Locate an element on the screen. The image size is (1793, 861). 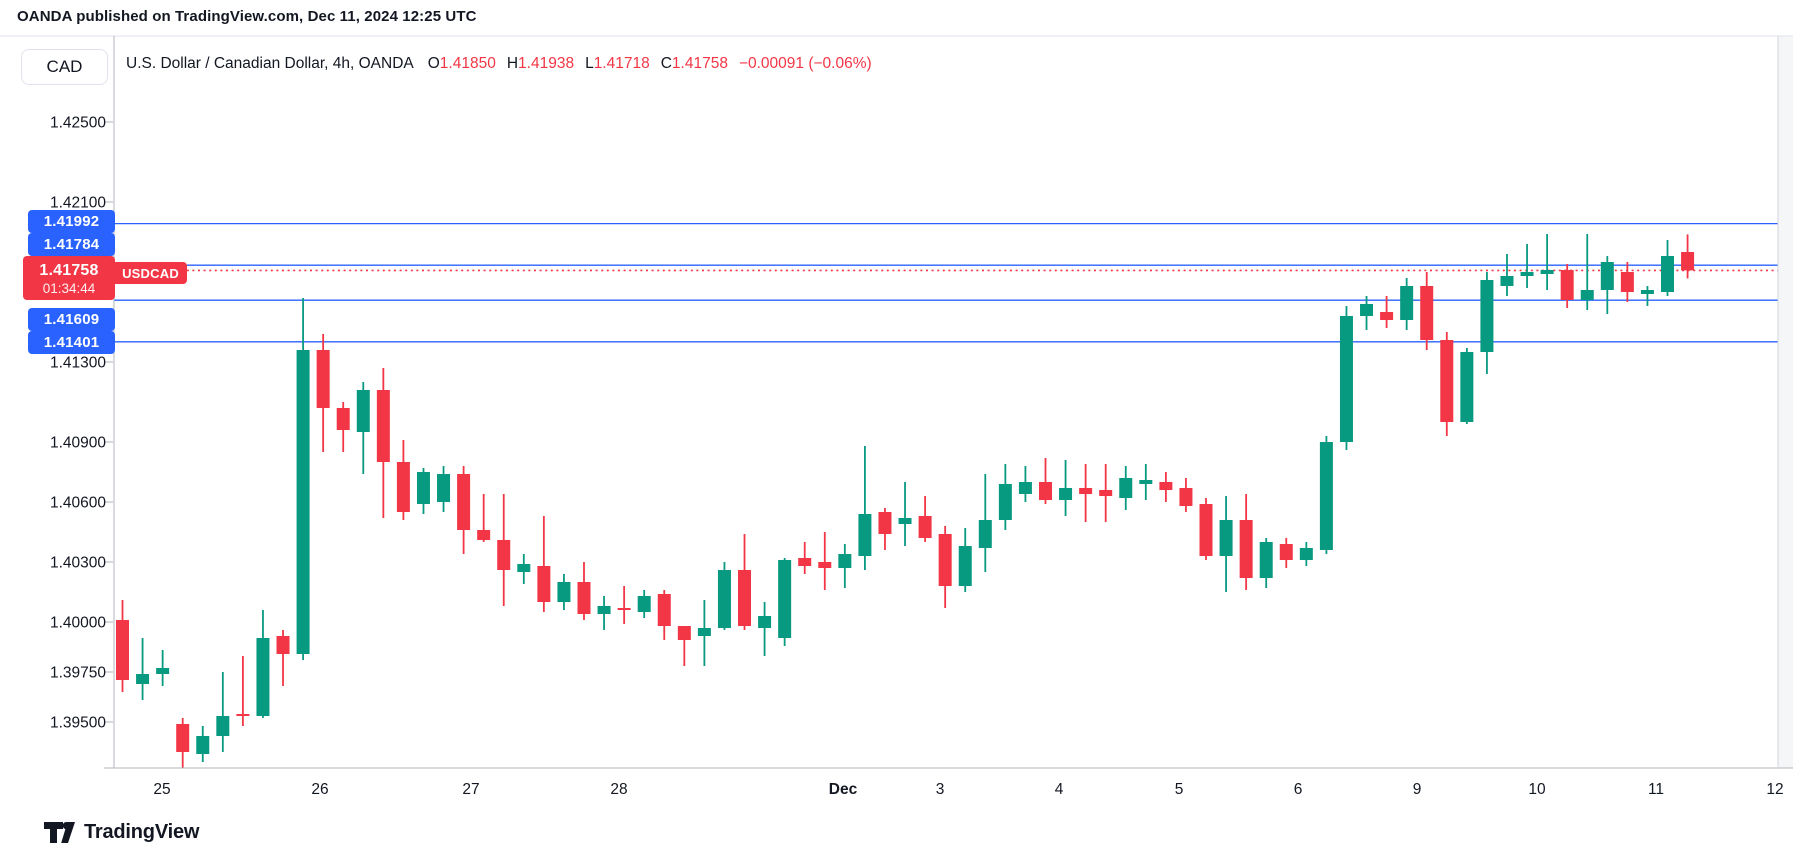
svg-text: 1.41300 is located at coordinates (78, 363).